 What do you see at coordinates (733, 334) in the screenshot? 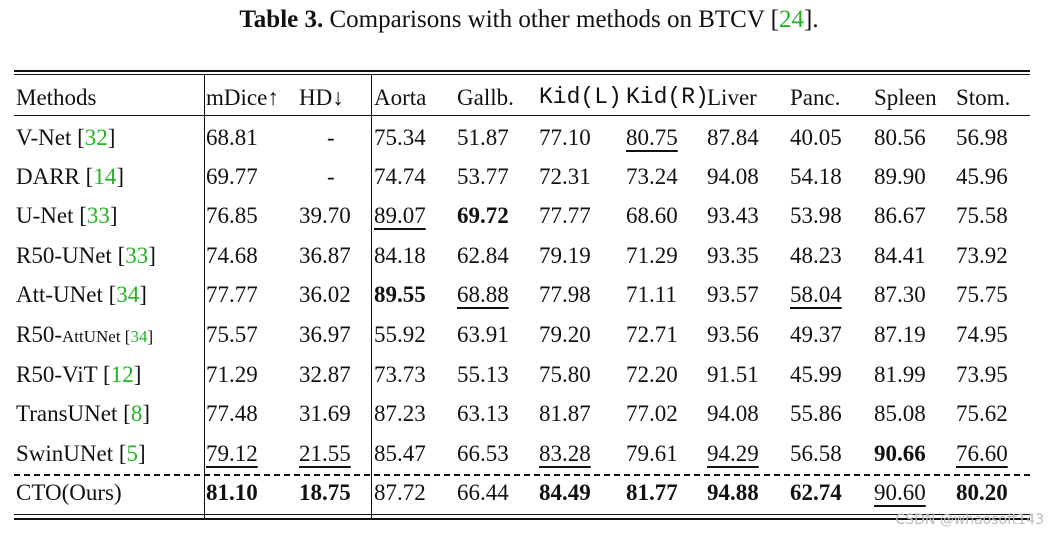
I see `value-cell: 93.56` at bounding box center [733, 334].